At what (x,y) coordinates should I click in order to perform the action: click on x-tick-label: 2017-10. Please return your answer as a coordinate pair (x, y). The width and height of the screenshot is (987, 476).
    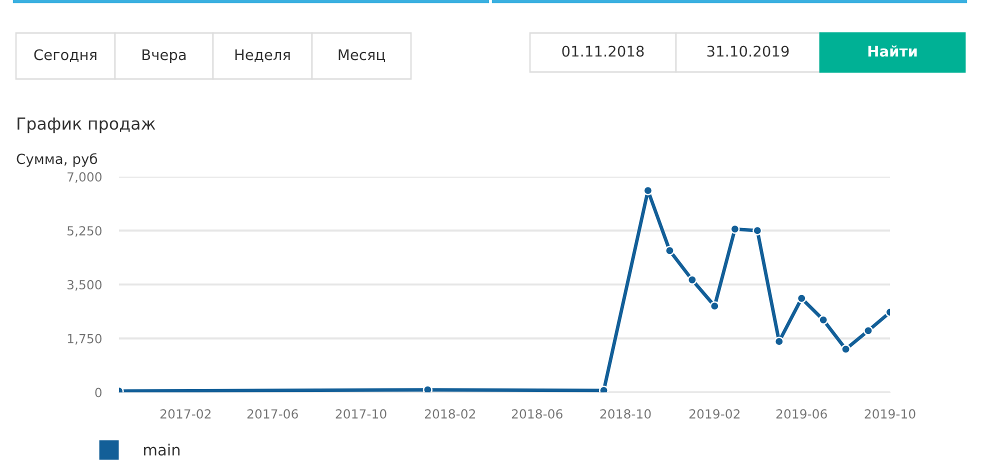
    Looking at the image, I should click on (361, 414).